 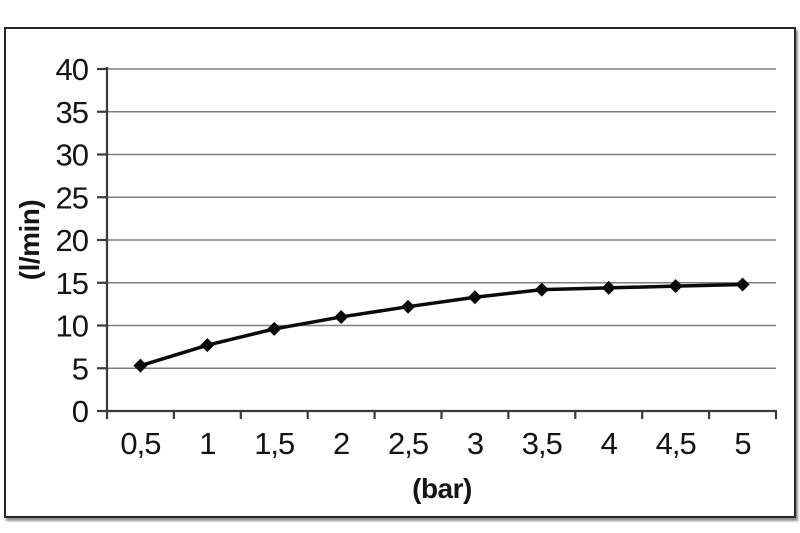 What do you see at coordinates (72, 283) in the screenshot?
I see `y-tick-label: 15` at bounding box center [72, 283].